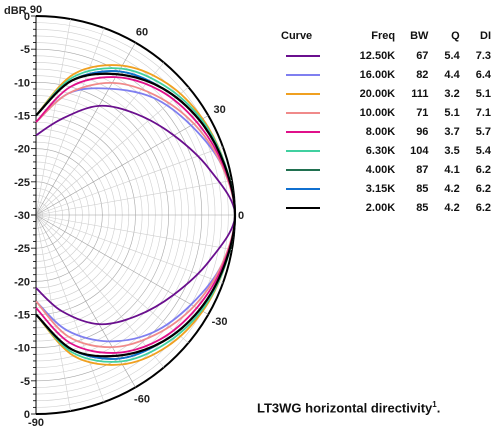  What do you see at coordinates (422, 131) in the screenshot?
I see `legend-bw: 96` at bounding box center [422, 131].